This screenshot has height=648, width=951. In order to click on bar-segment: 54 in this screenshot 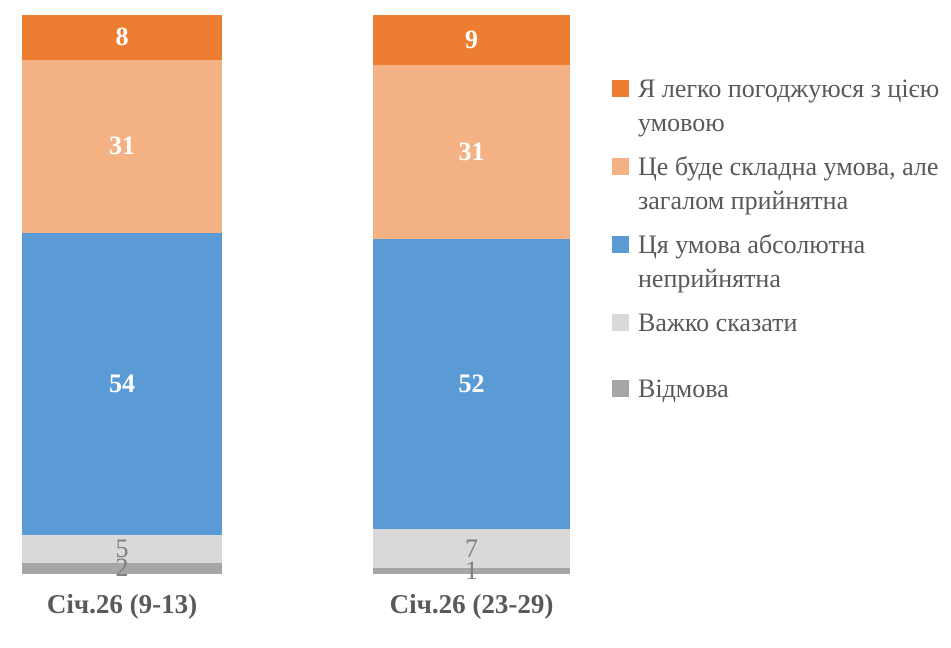, I will do `click(122, 384)`.